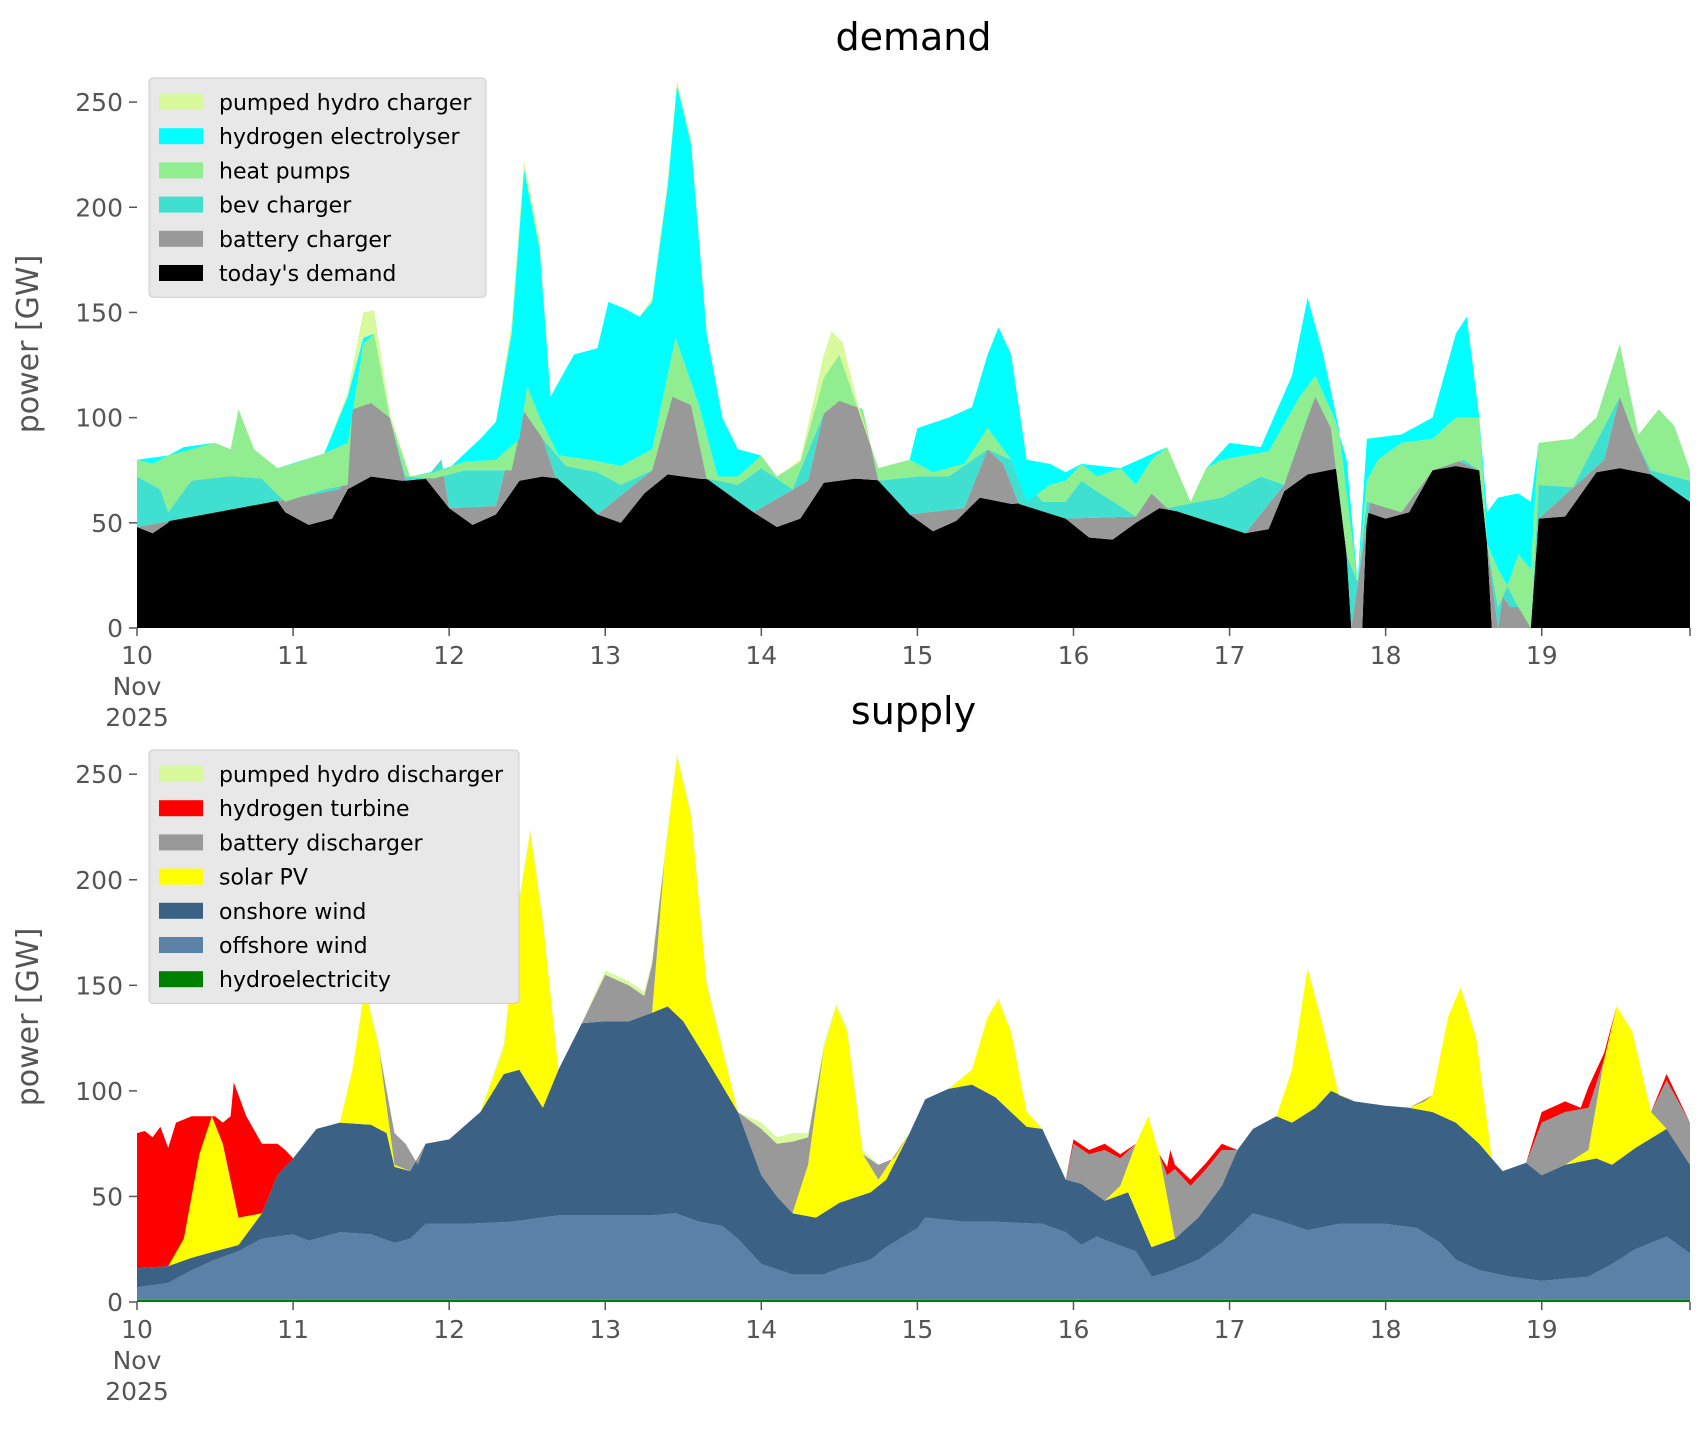 The height and width of the screenshot is (1431, 1706). Describe the element at coordinates (181, 204) in the screenshot. I see `legend-swatch-bev-charger` at that location.